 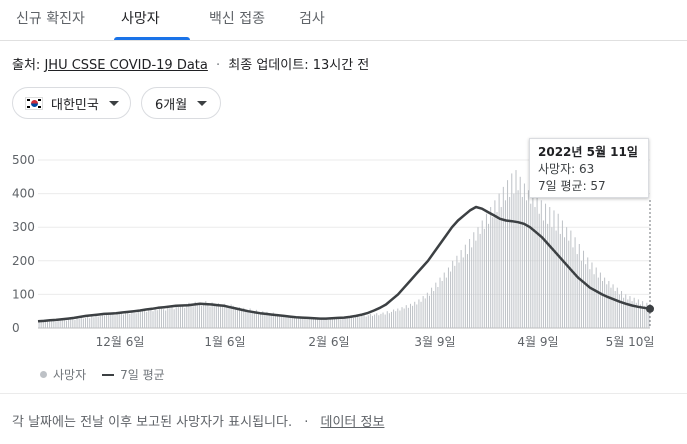 What do you see at coordinates (16, 328) in the screenshot?
I see `y-tick-label: 0` at bounding box center [16, 328].